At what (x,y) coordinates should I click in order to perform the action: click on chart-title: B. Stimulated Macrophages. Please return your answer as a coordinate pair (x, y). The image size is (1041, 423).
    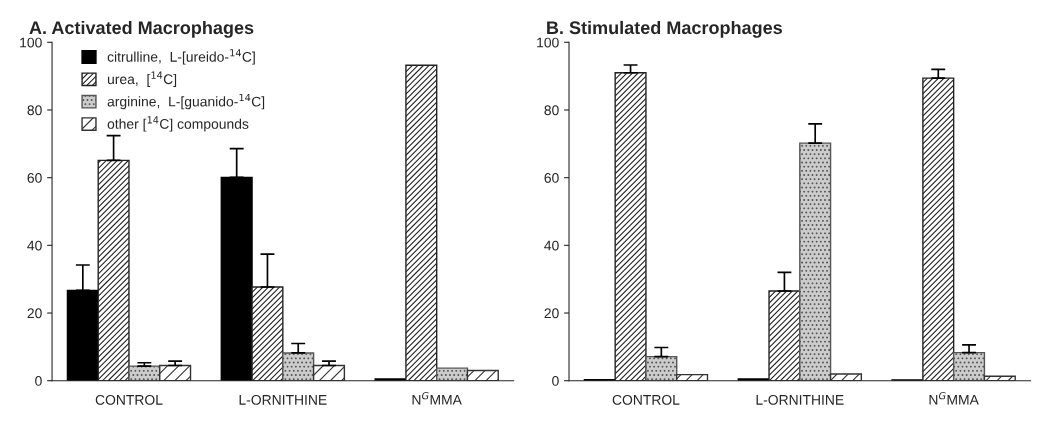
    Looking at the image, I should click on (664, 29).